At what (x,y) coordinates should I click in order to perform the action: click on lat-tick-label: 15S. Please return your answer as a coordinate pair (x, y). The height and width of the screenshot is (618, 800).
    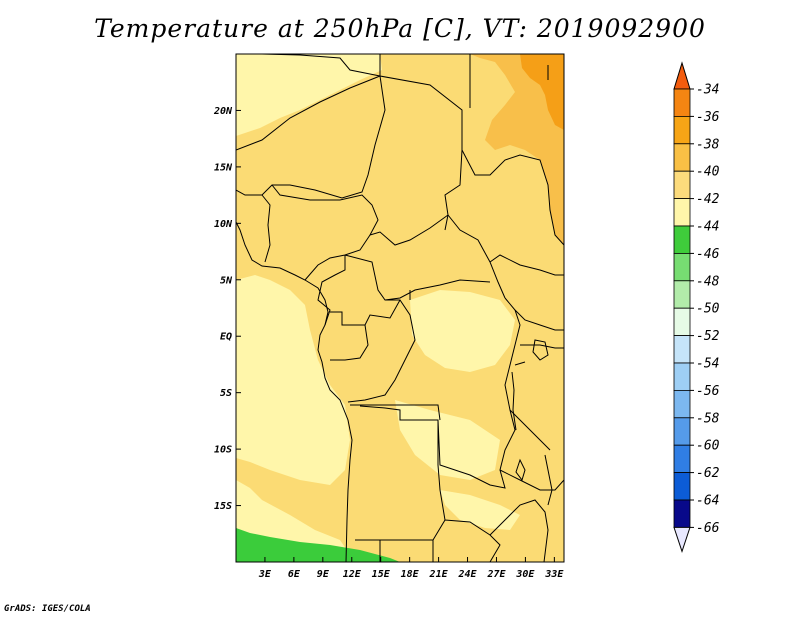
    Looking at the image, I should click on (223, 506).